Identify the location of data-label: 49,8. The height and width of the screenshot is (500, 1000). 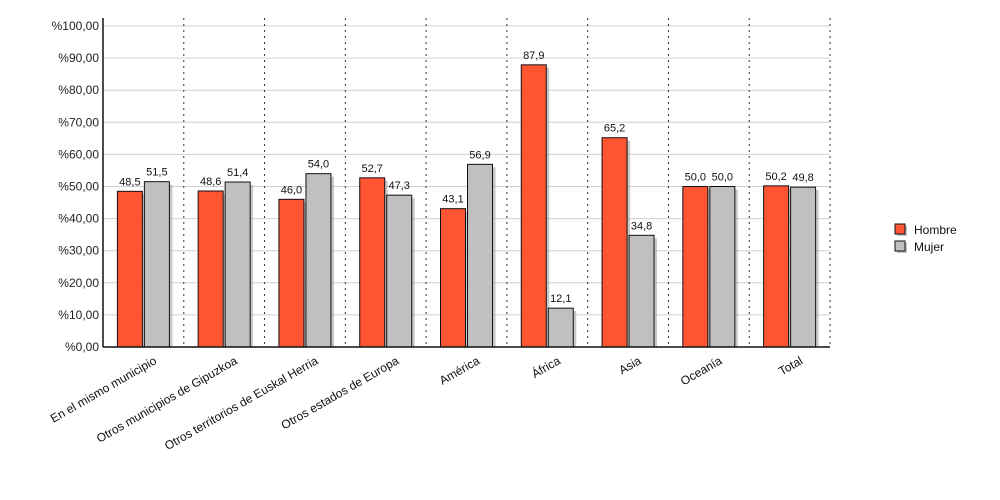
(802, 178).